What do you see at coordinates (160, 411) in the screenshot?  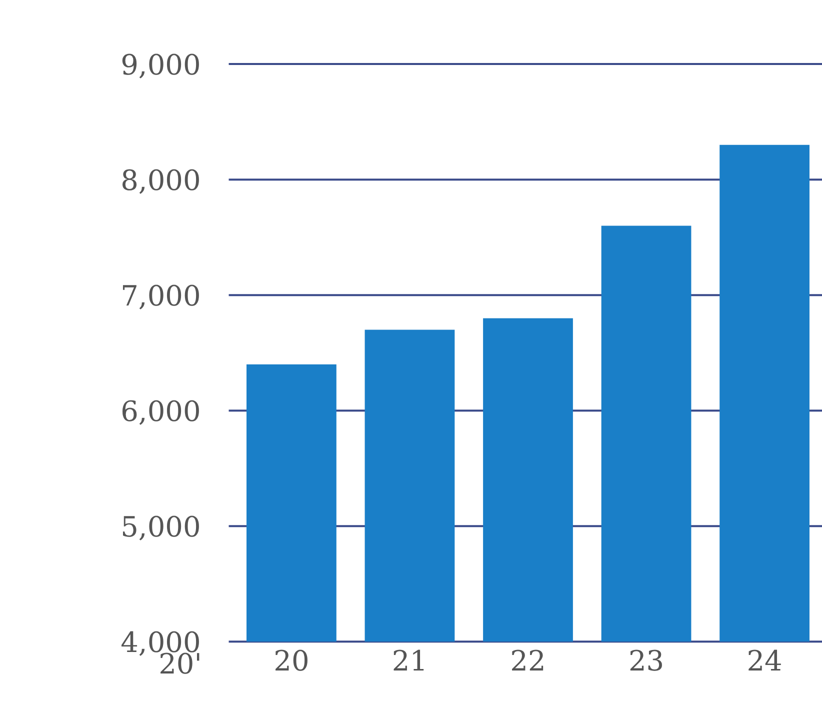 I see `y-tick-label: 6,000` at bounding box center [160, 411].